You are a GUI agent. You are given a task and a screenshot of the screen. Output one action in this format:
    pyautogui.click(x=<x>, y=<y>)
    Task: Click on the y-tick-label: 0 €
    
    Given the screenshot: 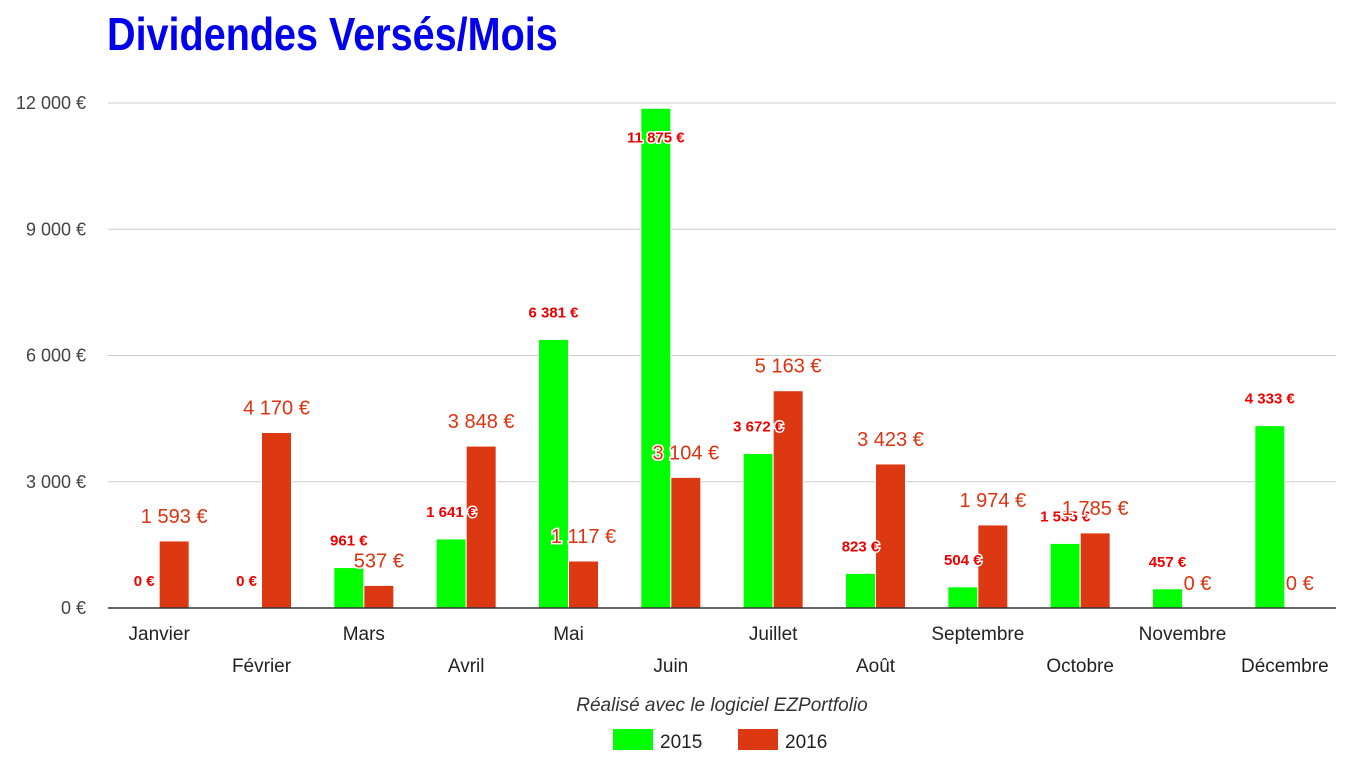 What is the action you would take?
    pyautogui.click(x=73, y=608)
    